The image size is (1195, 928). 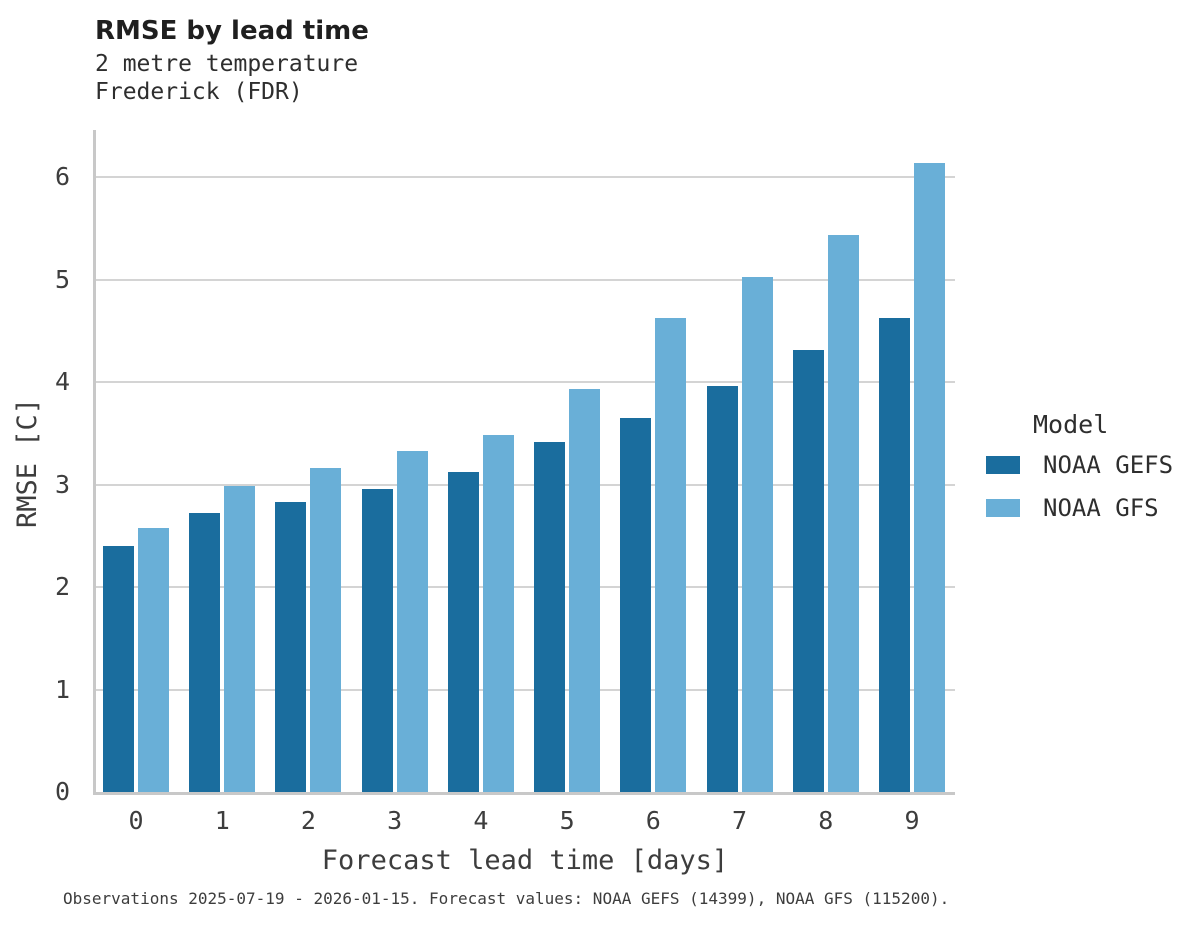 I want to click on y-tick-label: 6, so click(x=62, y=176).